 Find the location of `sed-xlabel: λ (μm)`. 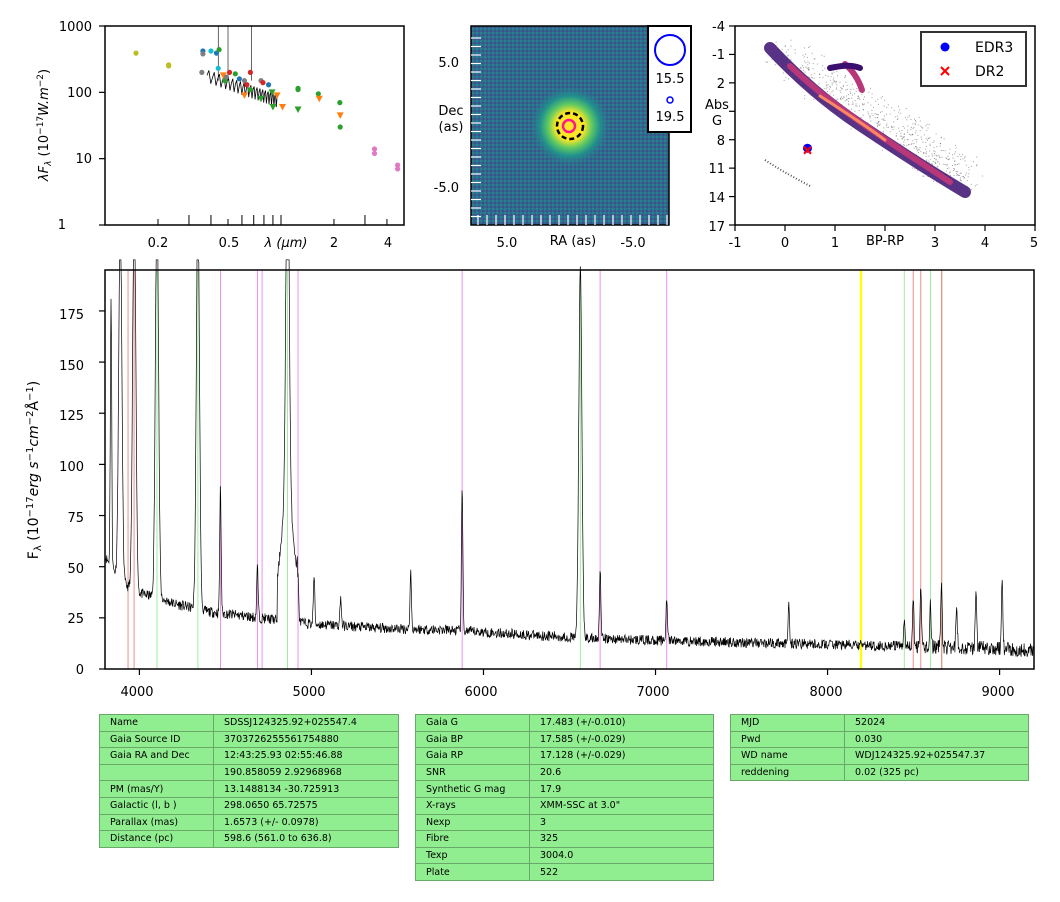

sed-xlabel: λ (μm) is located at coordinates (286, 243).